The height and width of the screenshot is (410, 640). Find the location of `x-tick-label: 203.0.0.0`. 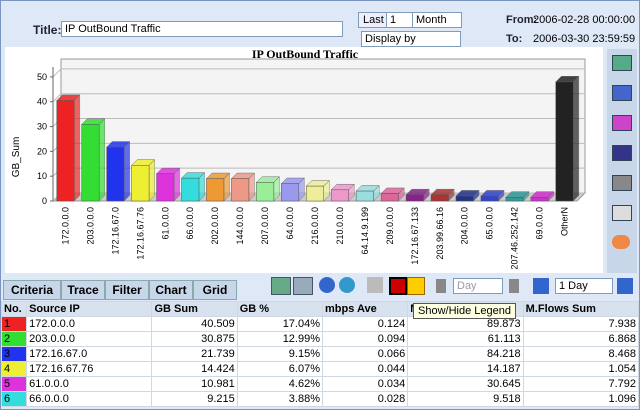

x-tick-label: 203.0.0.0 is located at coordinates (90, 226).